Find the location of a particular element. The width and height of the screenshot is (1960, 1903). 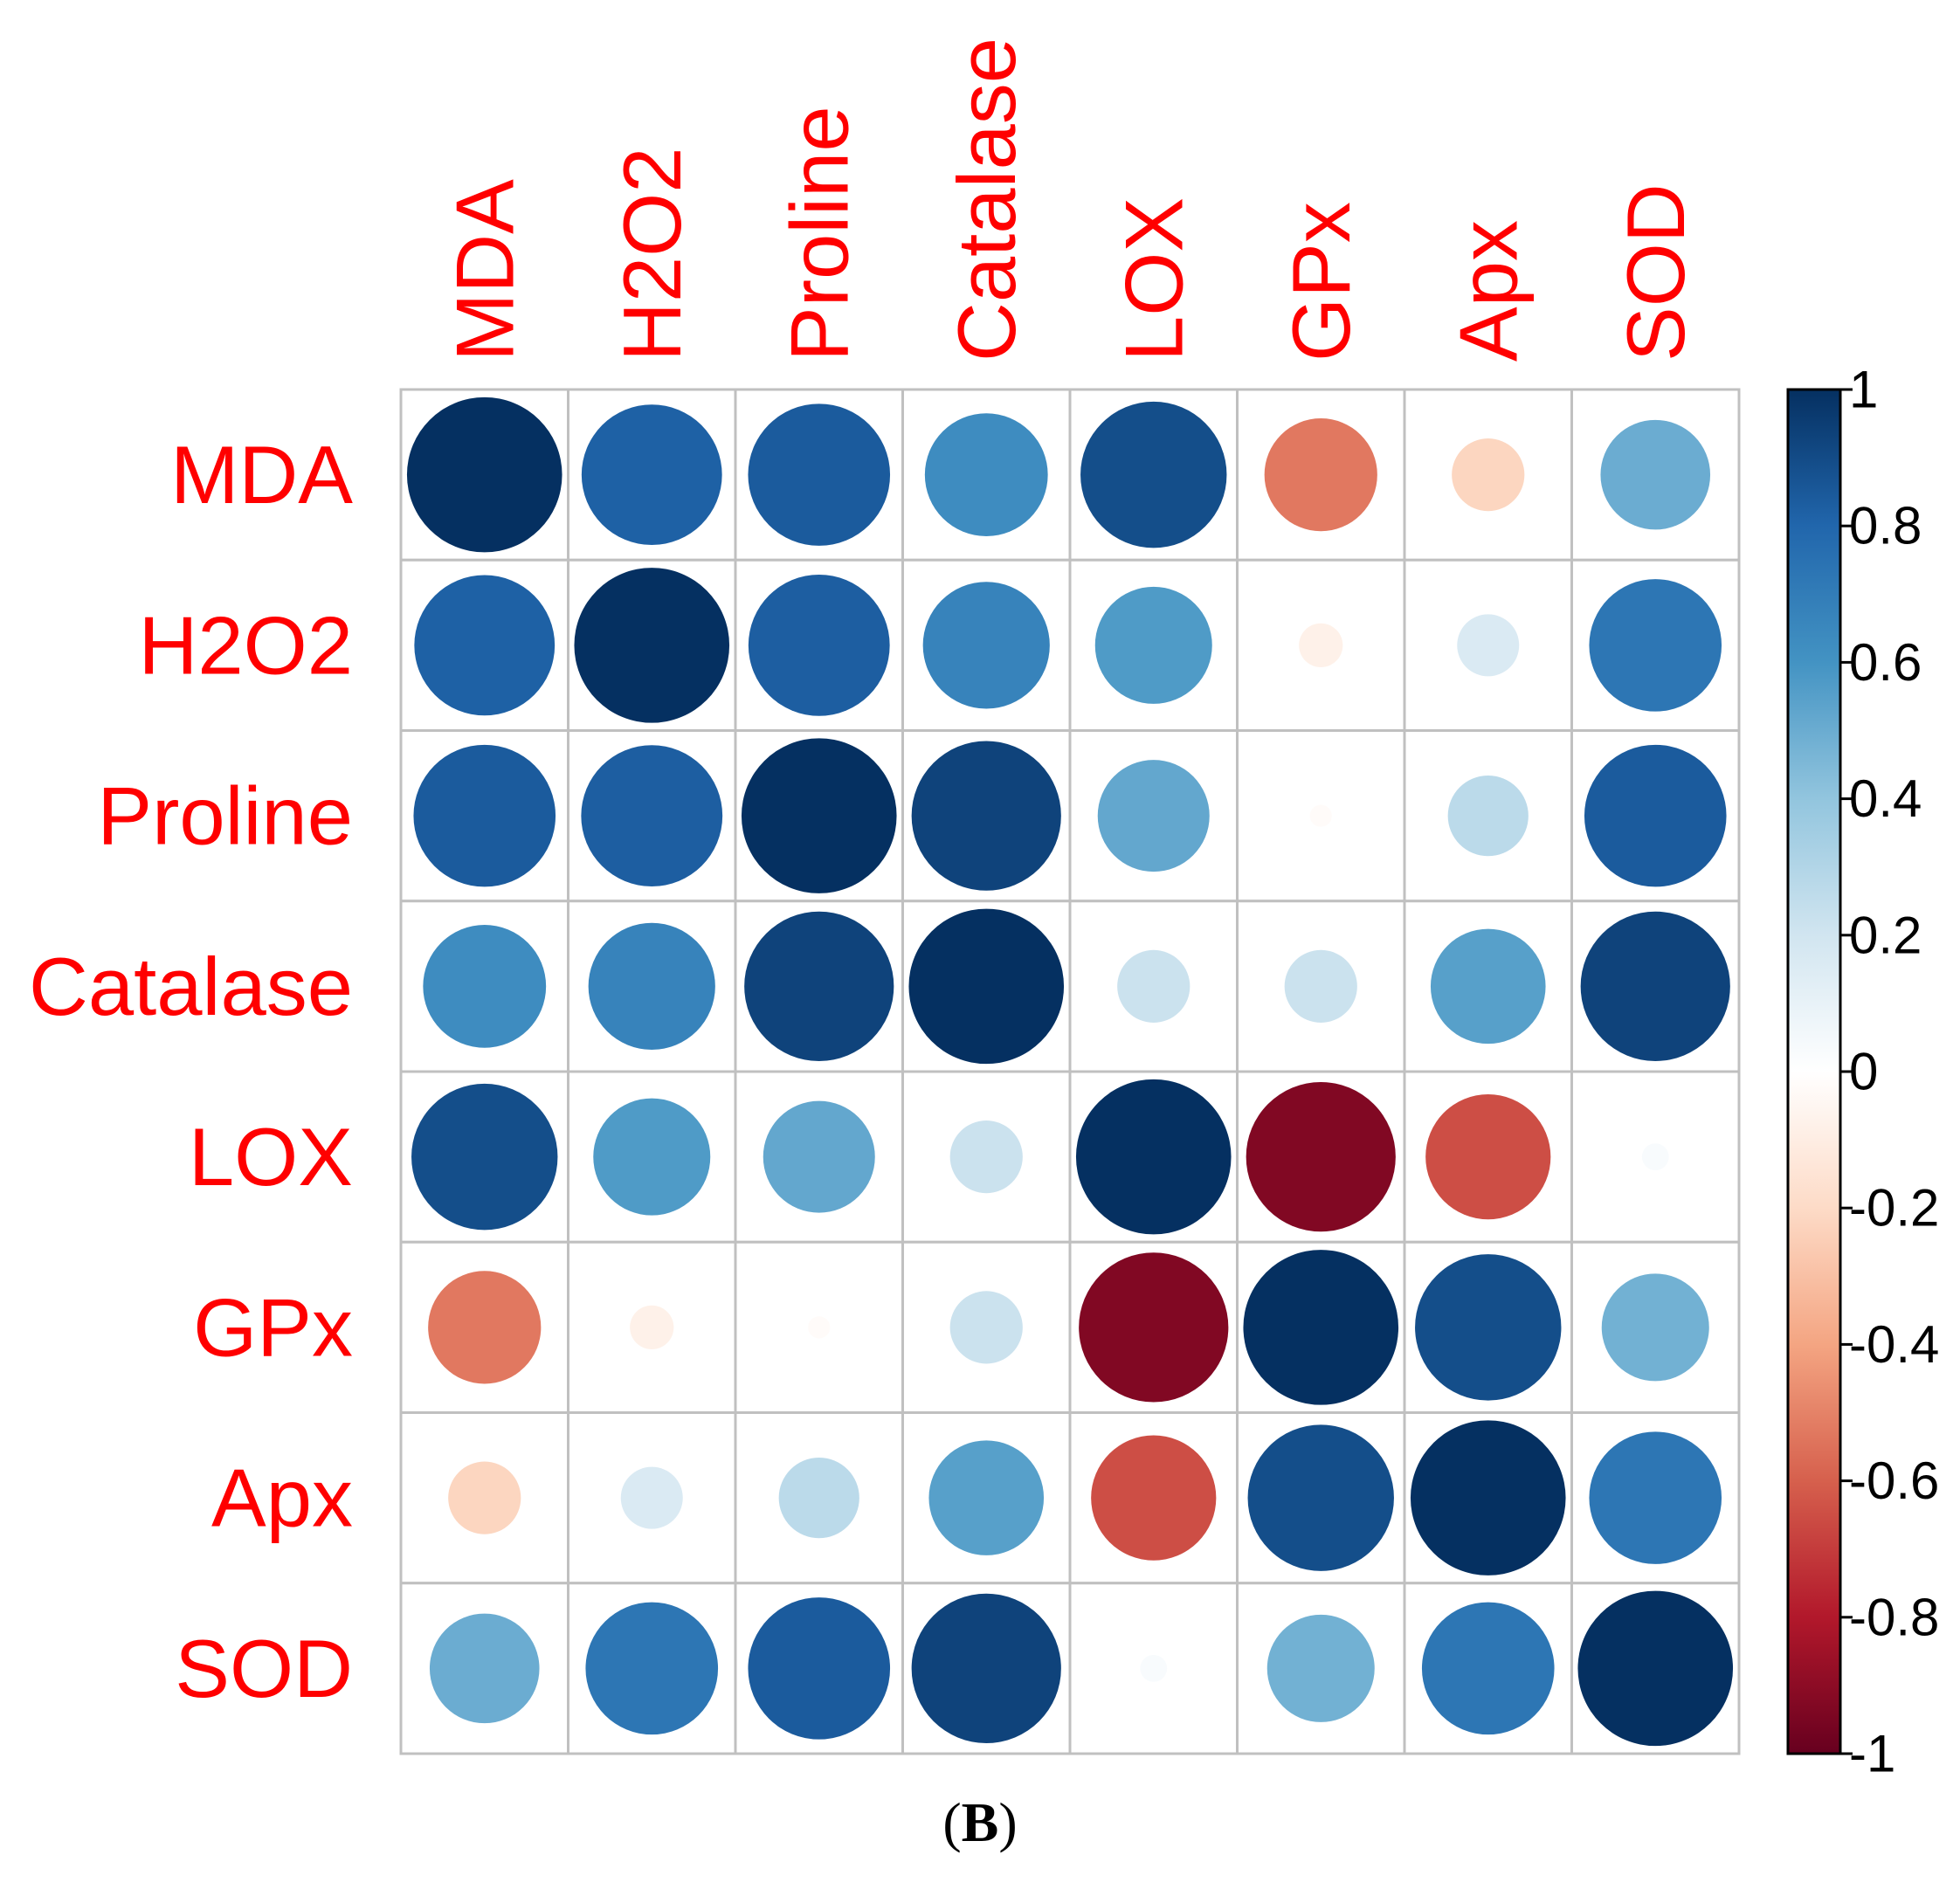

colorbar-tick-label: -0.8 is located at coordinates (1894, 1617).